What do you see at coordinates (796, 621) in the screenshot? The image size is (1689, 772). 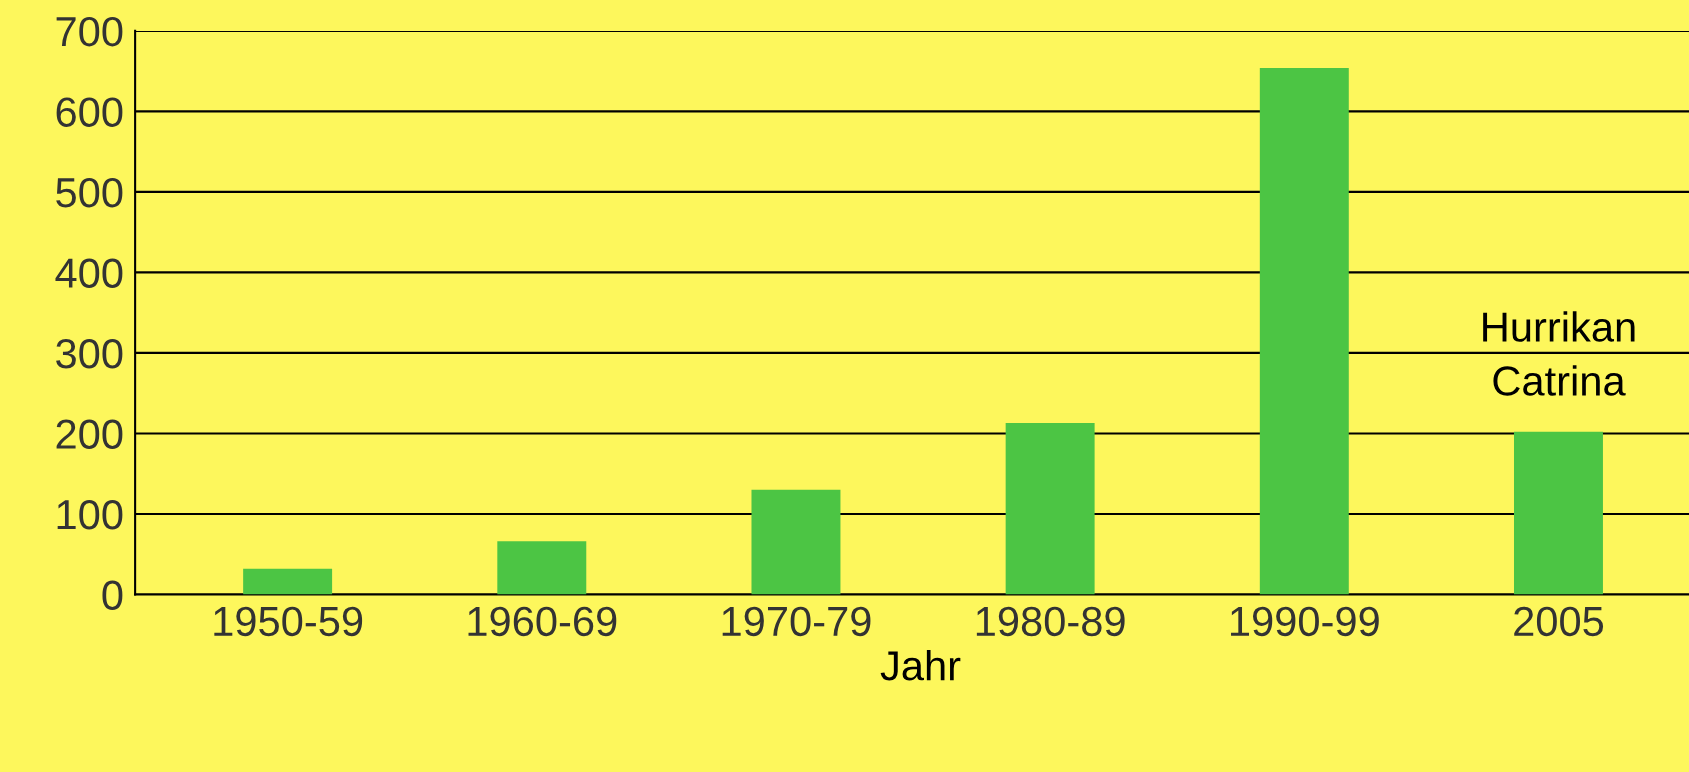 I see `x-tick-label: 1970-79` at bounding box center [796, 621].